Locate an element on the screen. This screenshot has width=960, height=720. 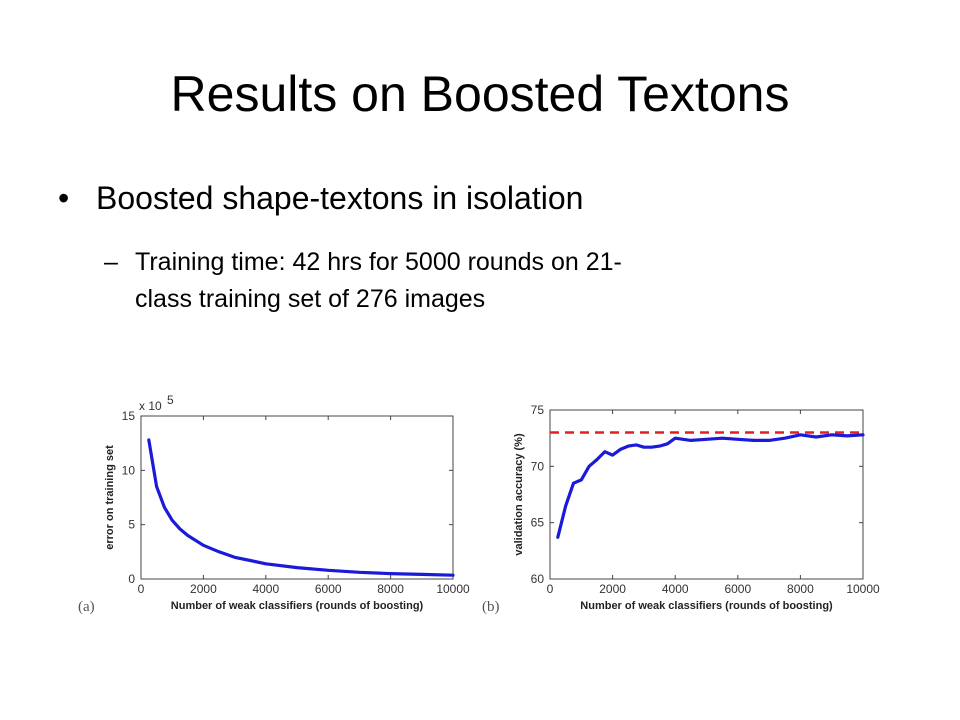
y-multiplier-label: x 10 is located at coordinates (150, 406).